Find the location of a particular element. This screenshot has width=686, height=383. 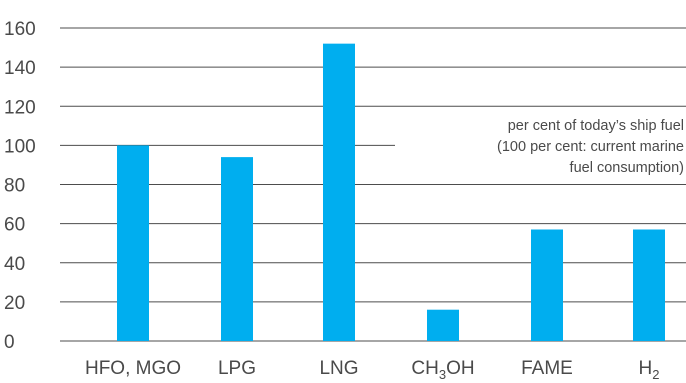

x-tick-label-text: HFO, MGO is located at coordinates (133, 368).